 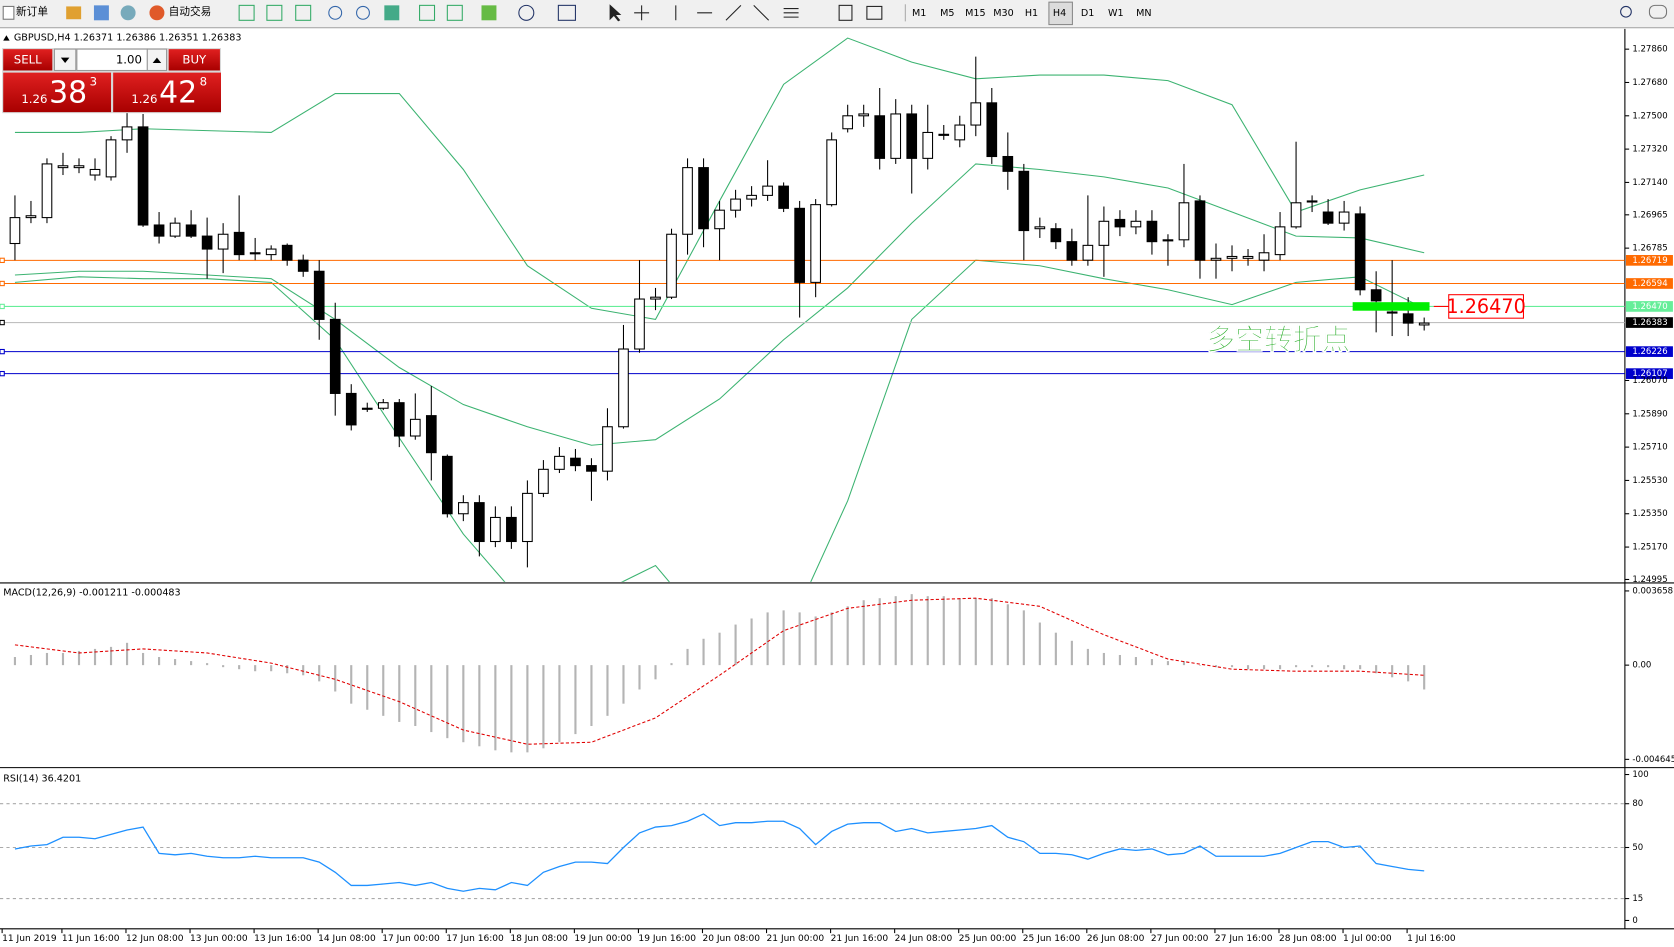 I want to click on timeframe-button: M5, so click(x=947, y=13).